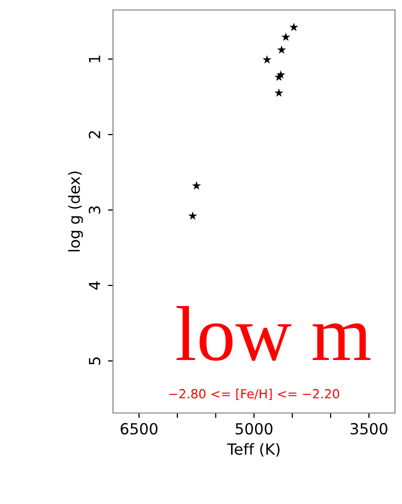  I want to click on y-tick-label: 2, so click(94, 134).